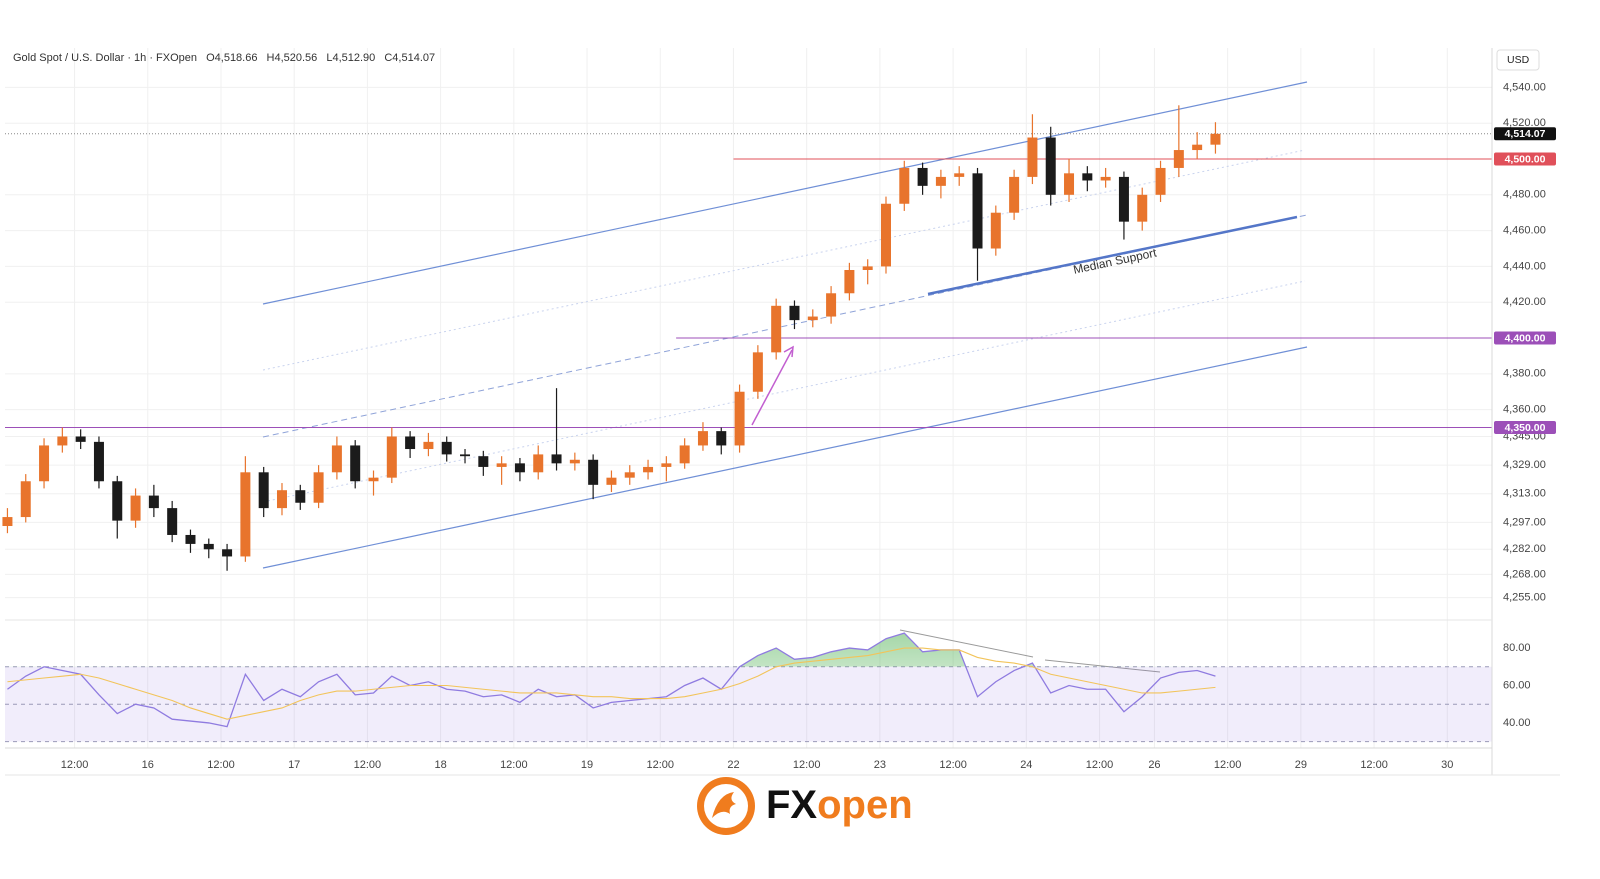 Image resolution: width=1600 pixels, height=879 pixels. I want to click on x-tick-label: 19, so click(587, 765).